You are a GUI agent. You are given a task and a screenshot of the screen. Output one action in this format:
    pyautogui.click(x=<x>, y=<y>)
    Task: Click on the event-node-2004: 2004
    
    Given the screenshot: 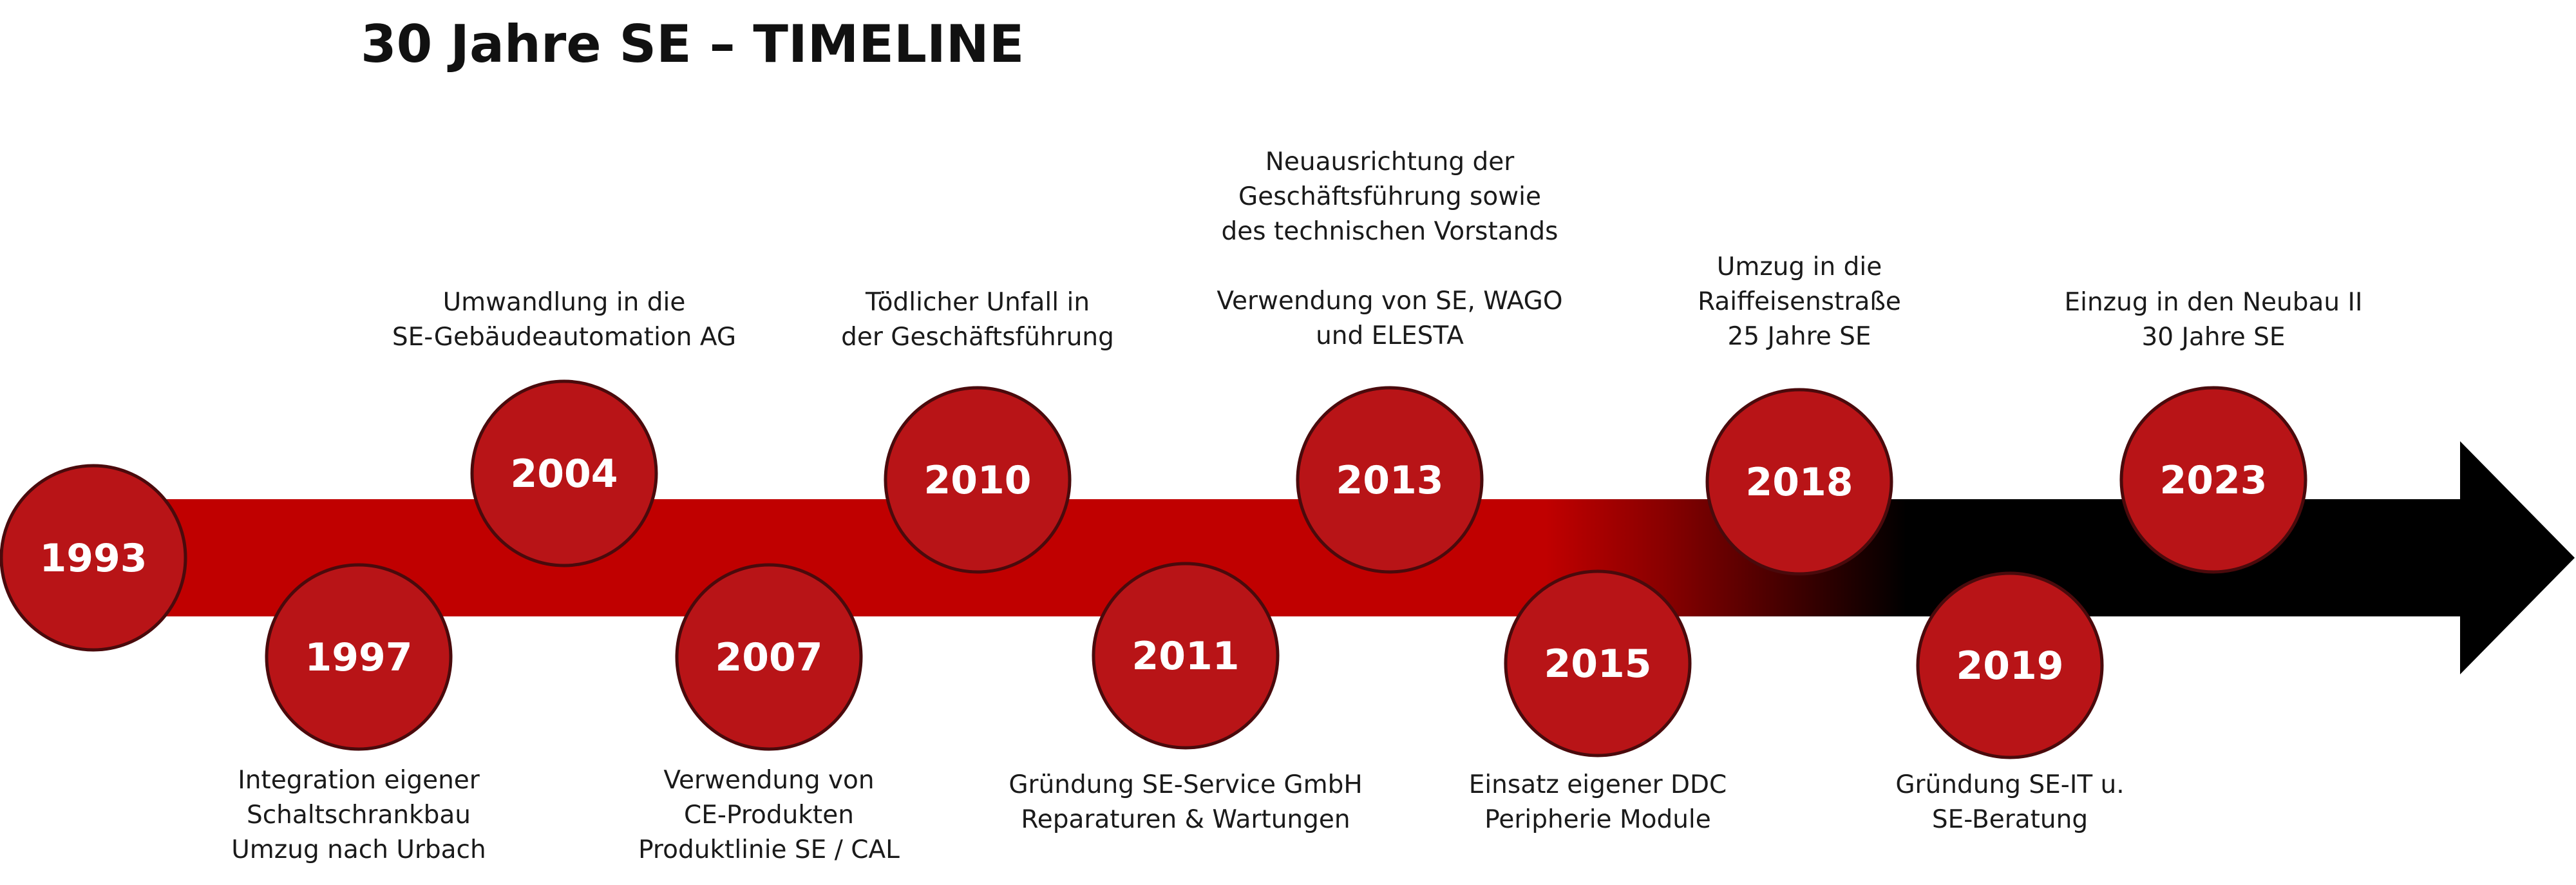 What is the action you would take?
    pyautogui.click(x=564, y=473)
    